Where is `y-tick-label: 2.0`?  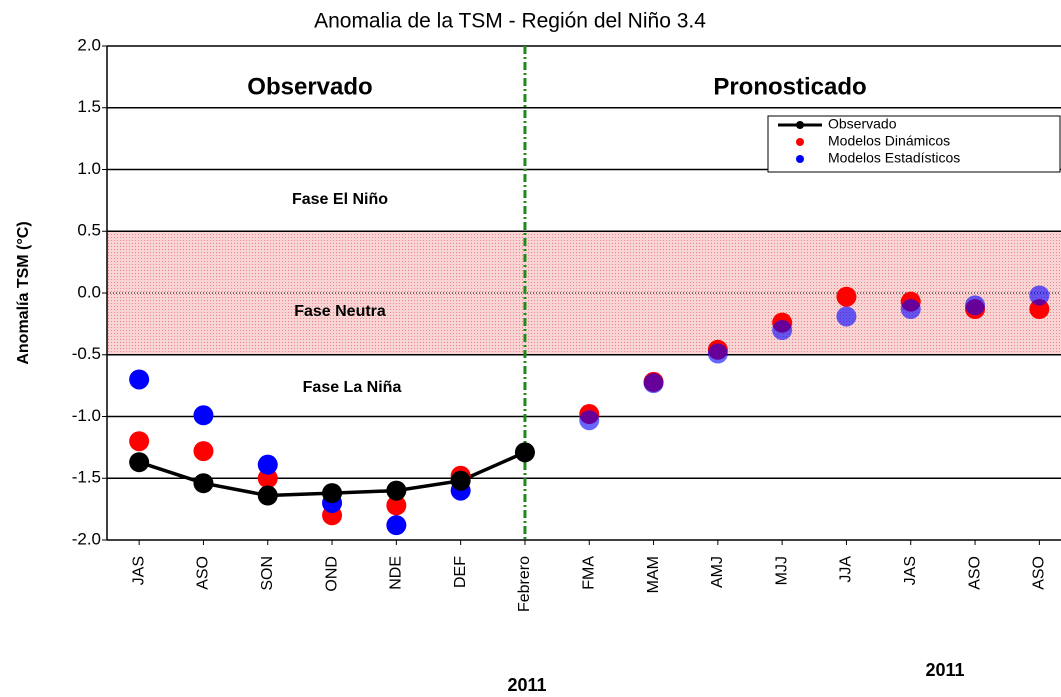
y-tick-label: 2.0 is located at coordinates (89, 44).